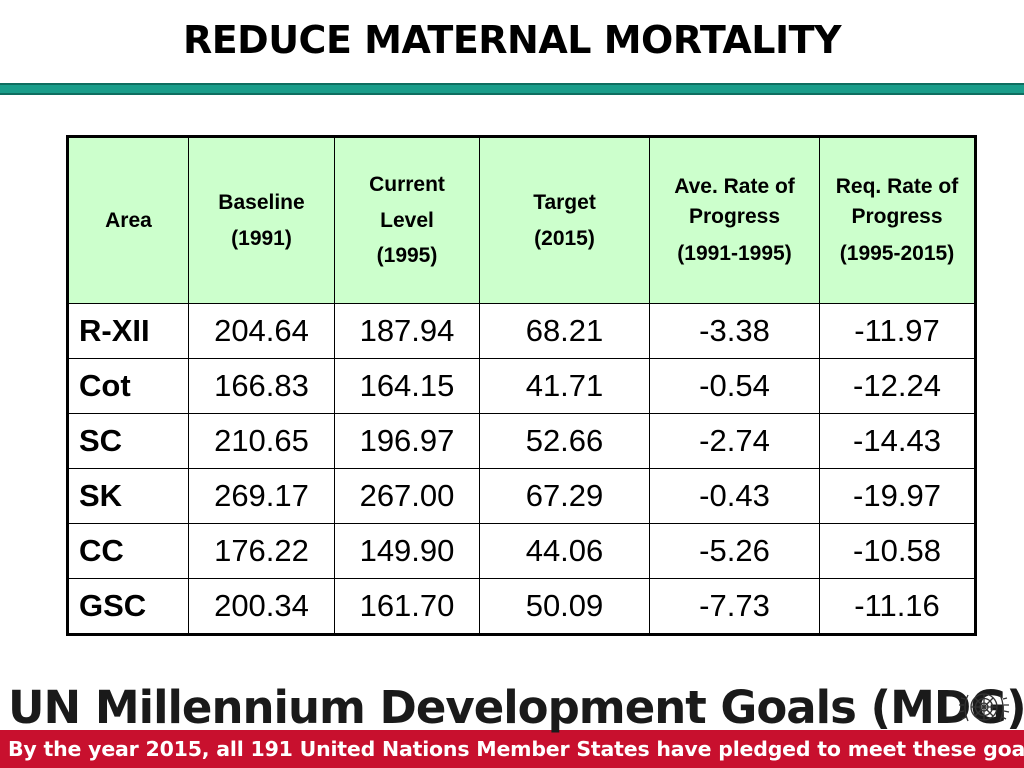  Describe the element at coordinates (261, 220) in the screenshot. I see `header-baseline: Baseline (1991)` at that location.